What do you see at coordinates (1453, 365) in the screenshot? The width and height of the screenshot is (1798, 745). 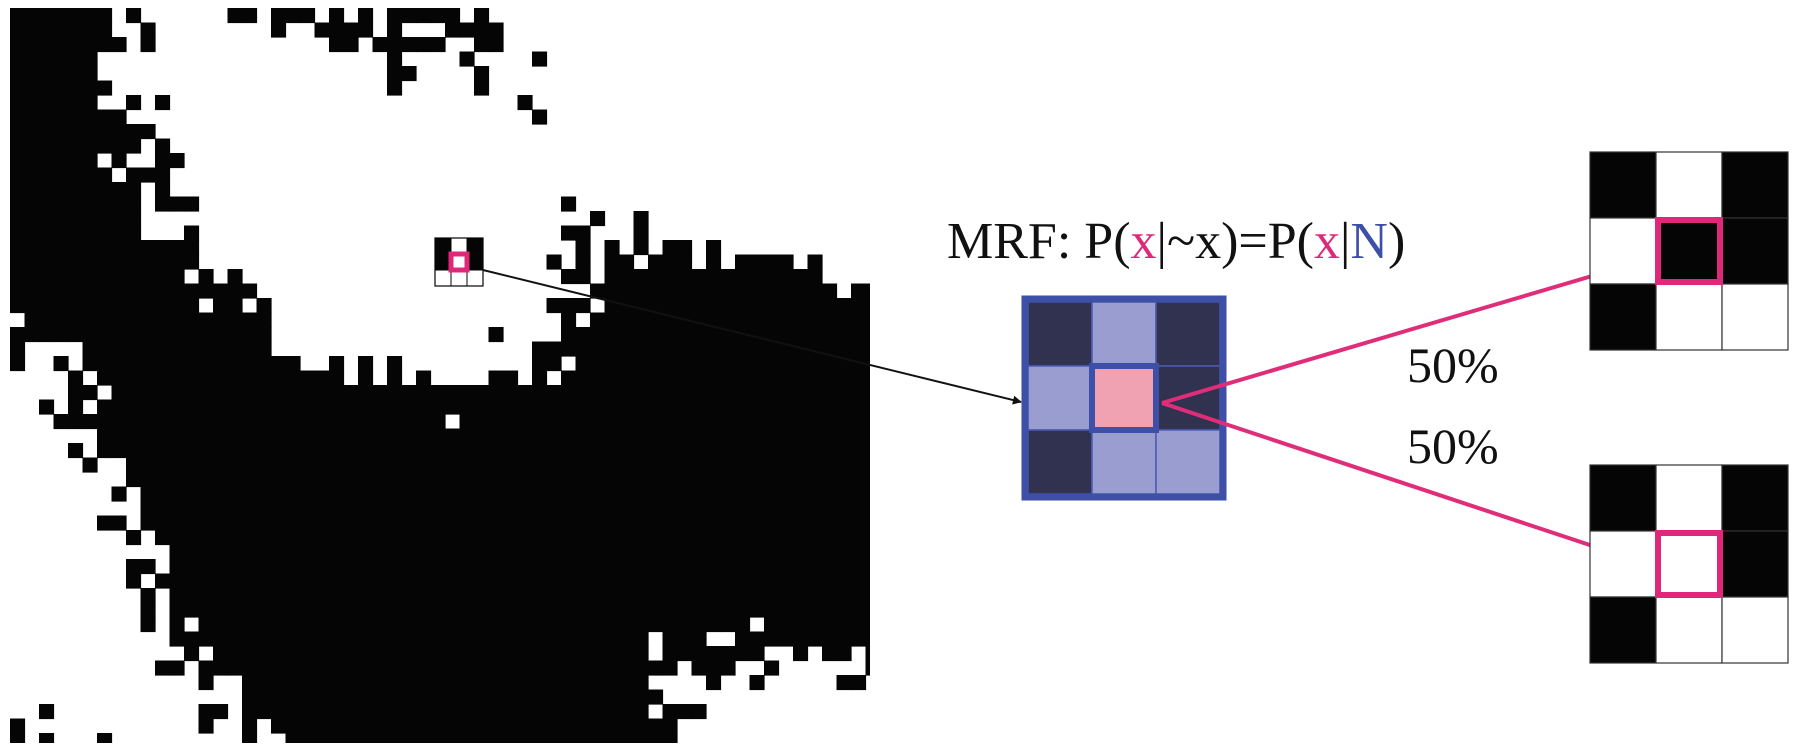 I see `outcome-probability-1: 50%` at bounding box center [1453, 365].